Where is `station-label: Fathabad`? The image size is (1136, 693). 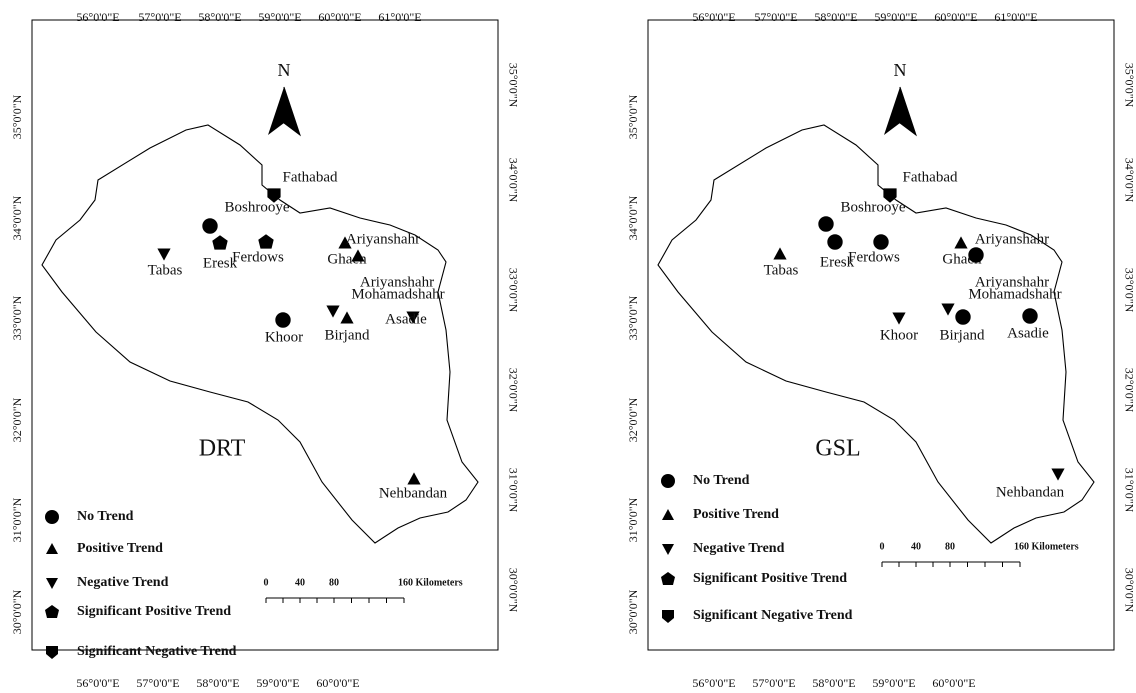
station-label: Fathabad is located at coordinates (930, 177).